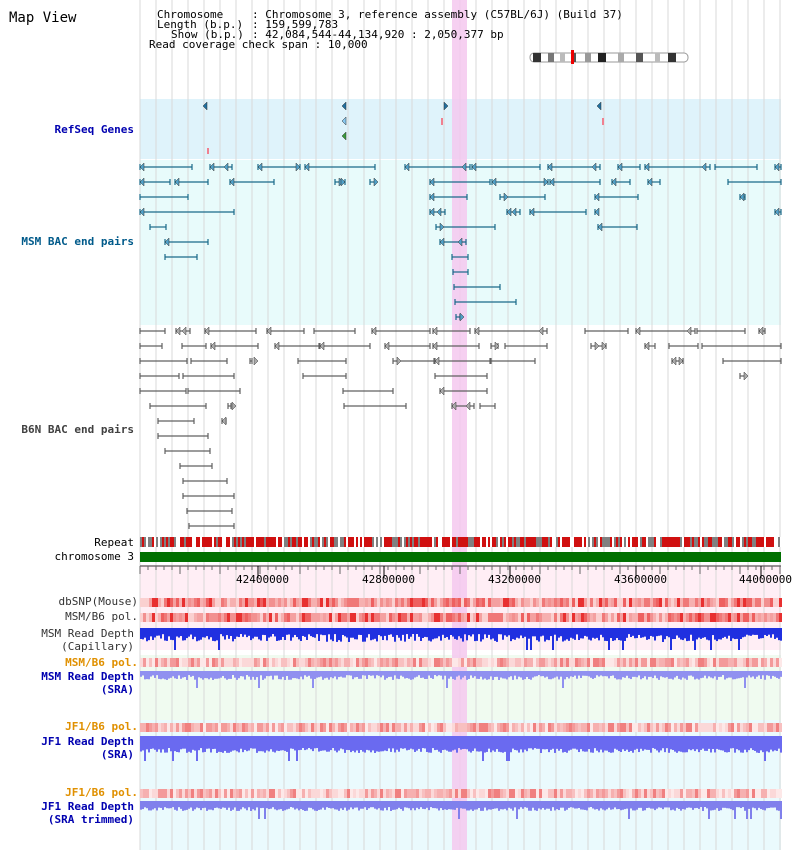  Describe the element at coordinates (77, 429) in the screenshot. I see `label-b6n-bac: B6N BAC end pairs` at that location.